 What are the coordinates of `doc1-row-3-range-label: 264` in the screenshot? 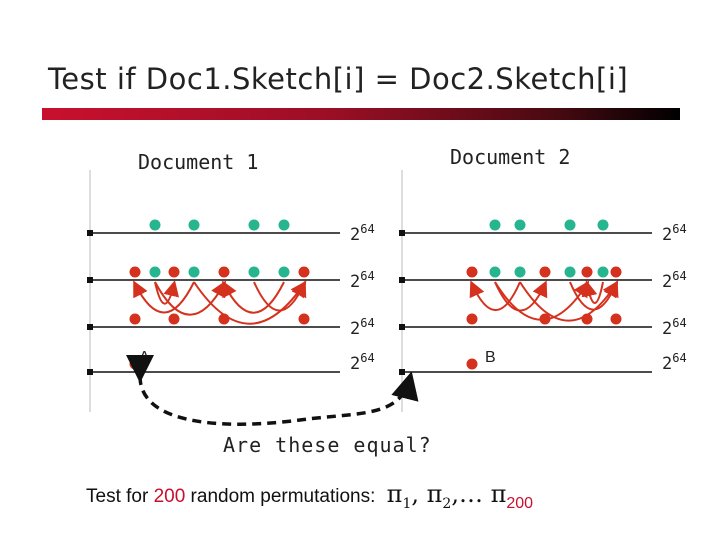 It's located at (362, 327).